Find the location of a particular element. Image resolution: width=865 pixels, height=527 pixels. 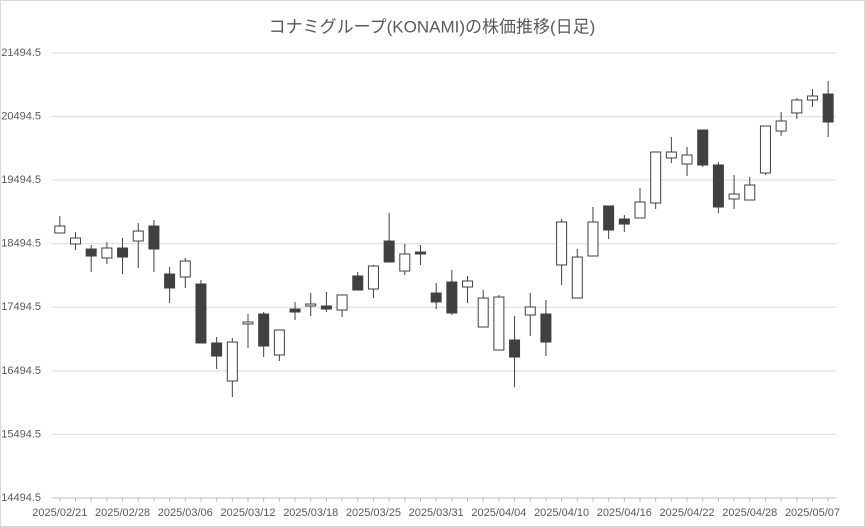

y-tick-label: 19494.5 is located at coordinates (21, 180).